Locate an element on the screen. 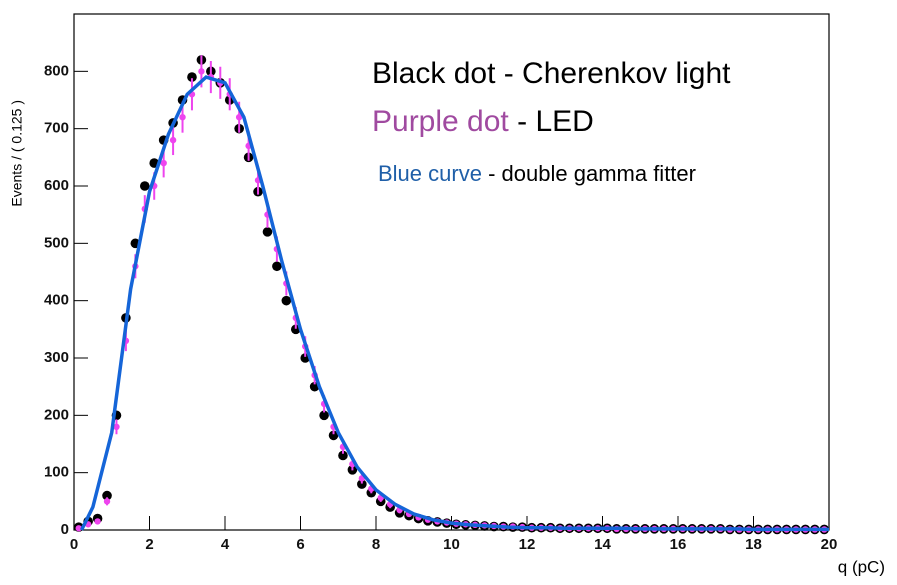 Image resolution: width=897 pixels, height=585 pixels. x-tick-label: 6 is located at coordinates (300, 544).